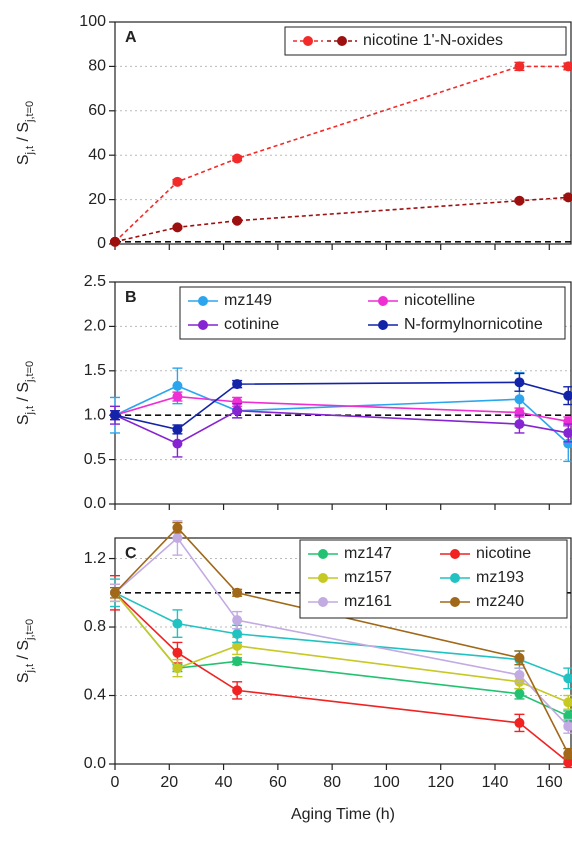  What do you see at coordinates (95, 558) in the screenshot?
I see `y-tick-label: 1.2` at bounding box center [95, 558].